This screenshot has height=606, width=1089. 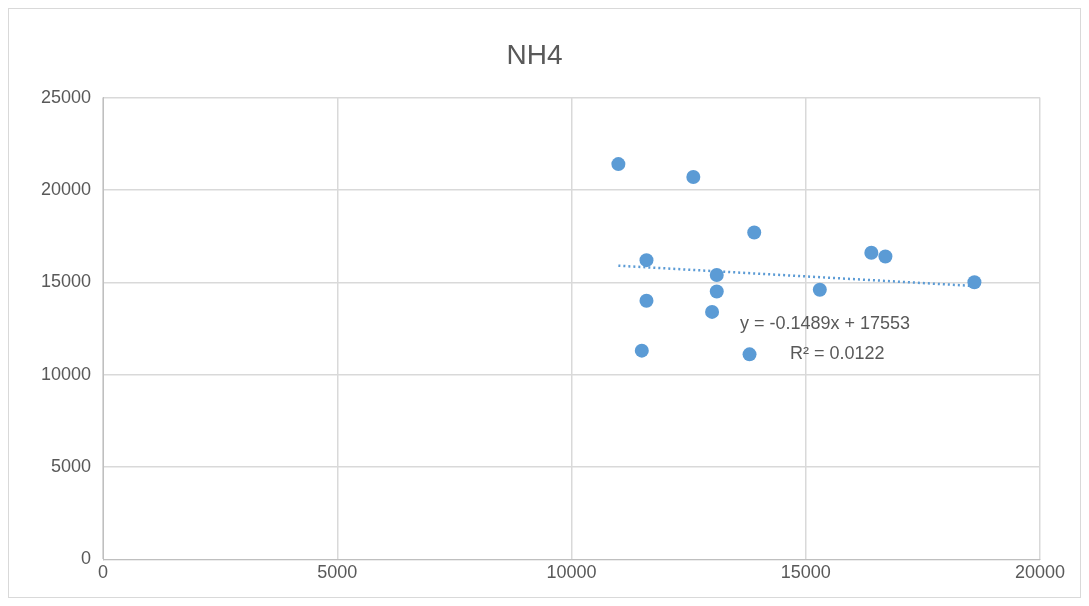 I want to click on y-tick-label: 0, so click(x=86, y=558).